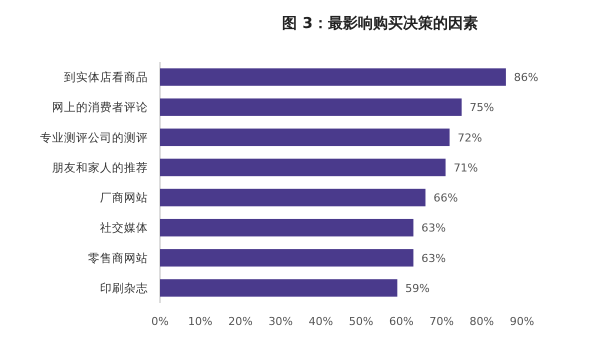 This screenshot has width=600, height=345. I want to click on data-label: 66%, so click(445, 198).